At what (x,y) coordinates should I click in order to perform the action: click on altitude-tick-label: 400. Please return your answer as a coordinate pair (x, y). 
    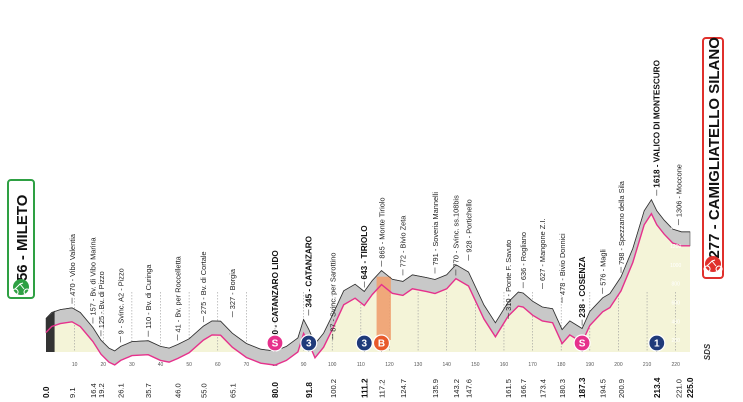
    Looking at the image, I should click on (676, 322).